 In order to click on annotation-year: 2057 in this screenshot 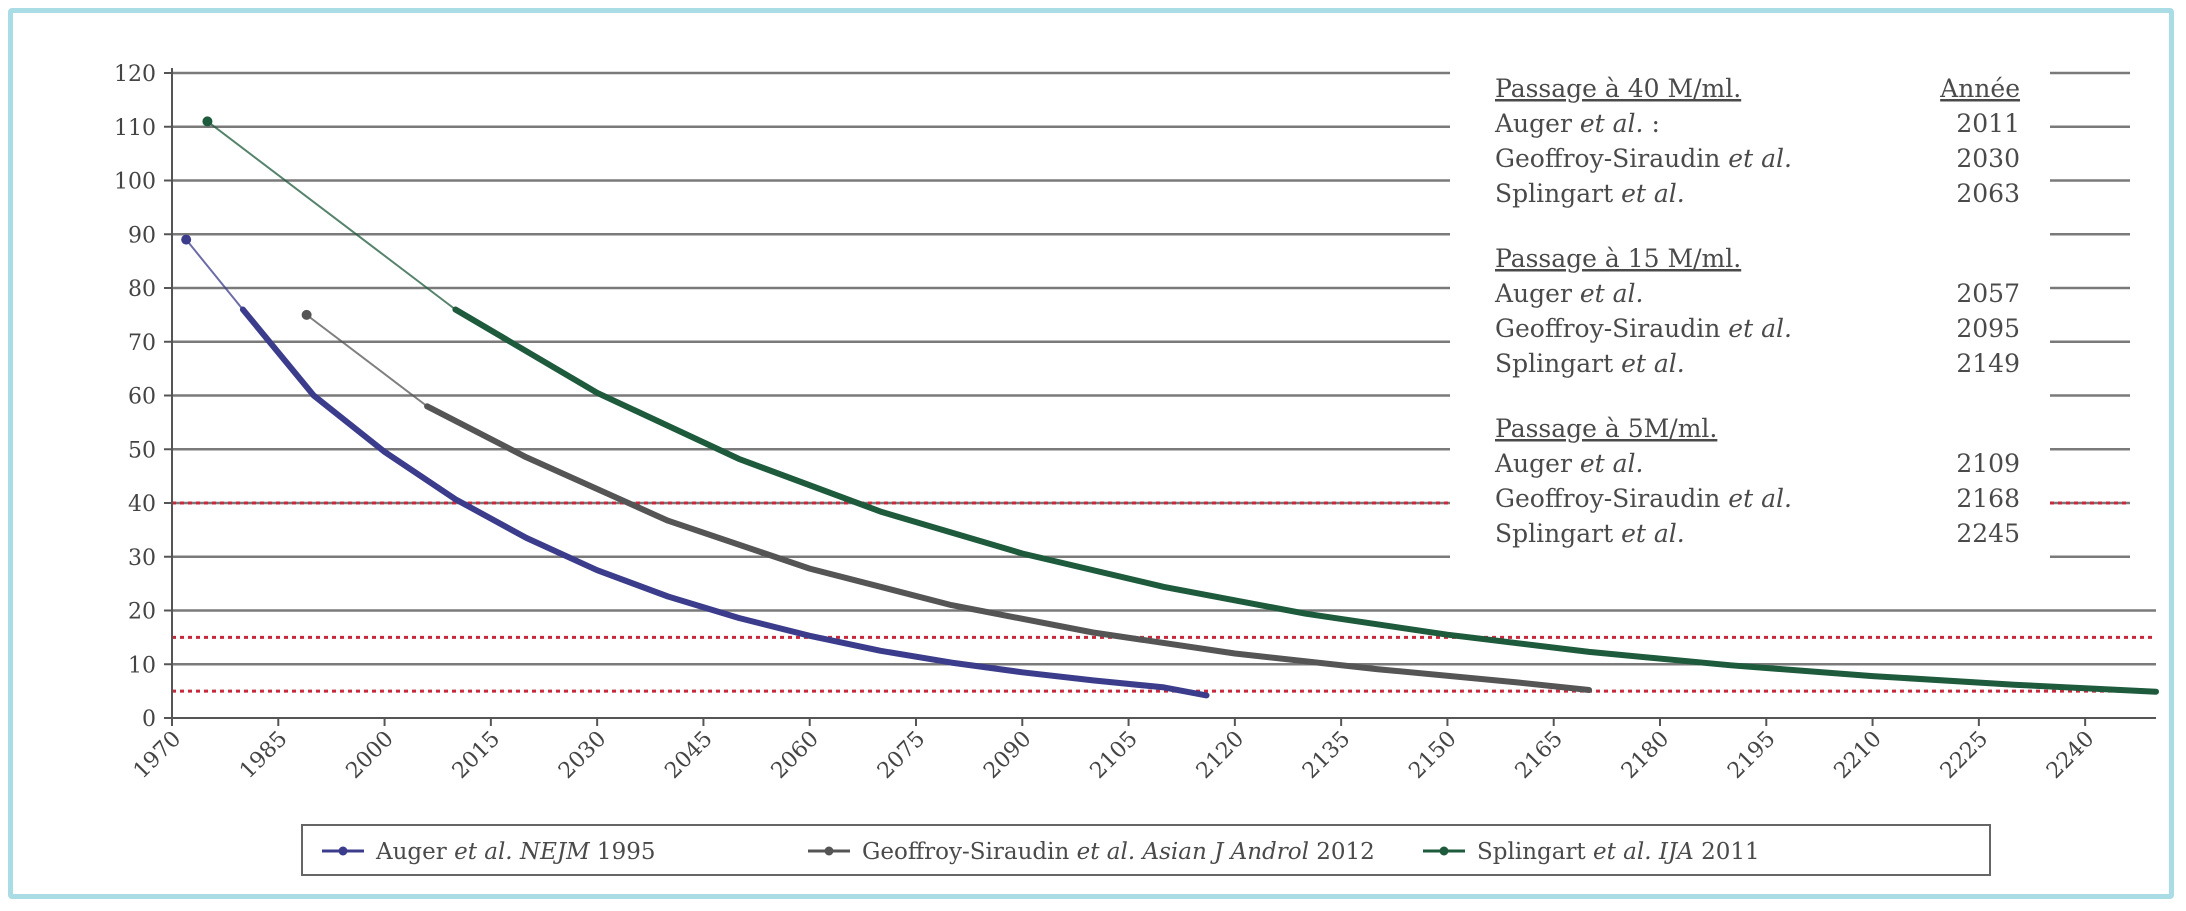, I will do `click(1988, 293)`.